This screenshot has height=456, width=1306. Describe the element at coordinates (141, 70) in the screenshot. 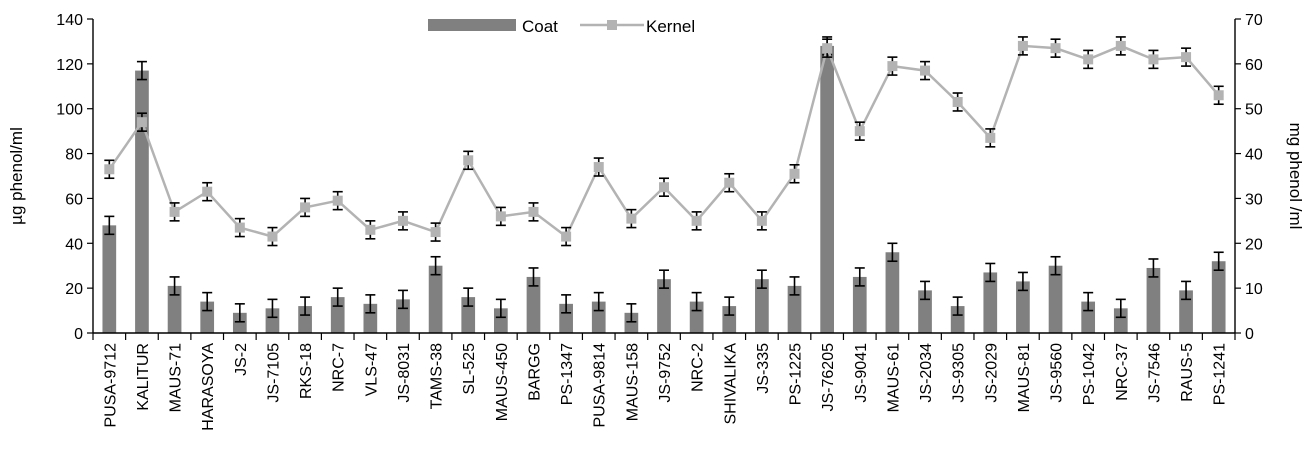

I see `coat-error-KALITUR` at that location.